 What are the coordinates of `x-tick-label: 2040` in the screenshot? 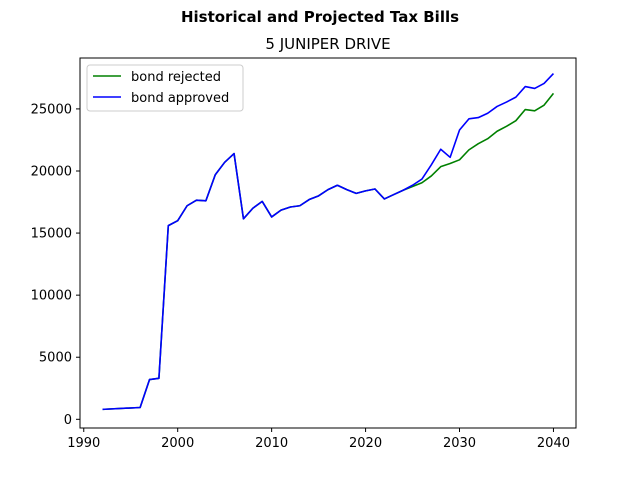 It's located at (553, 443).